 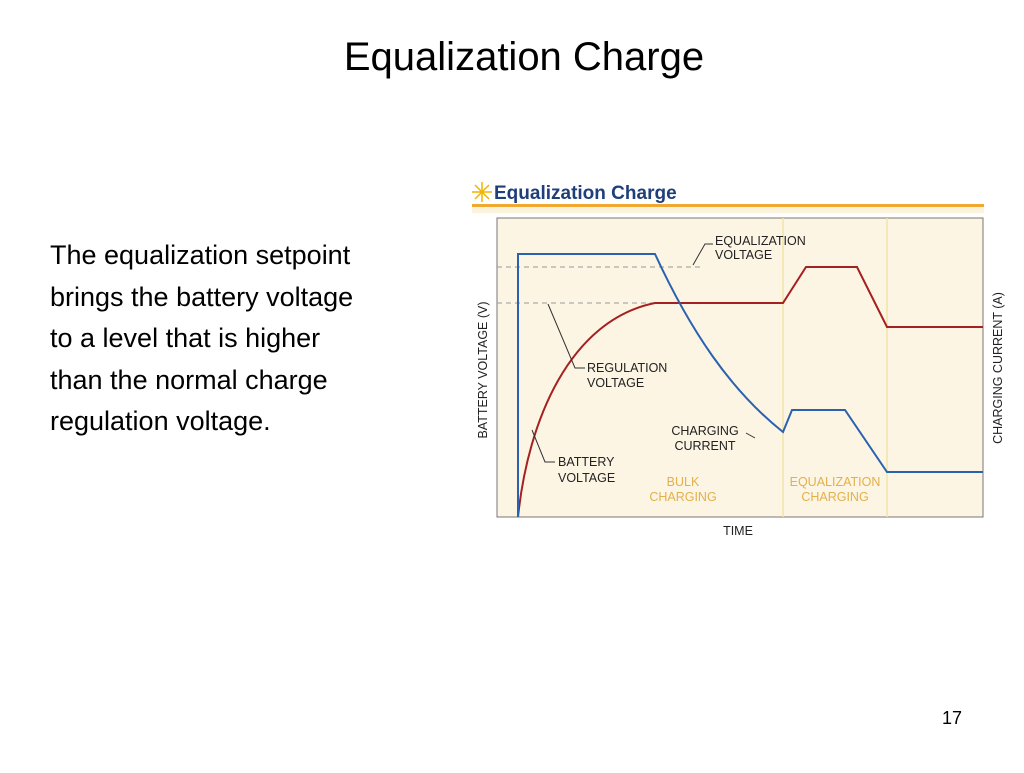 What do you see at coordinates (683, 482) in the screenshot?
I see `stage-label: BULK` at bounding box center [683, 482].